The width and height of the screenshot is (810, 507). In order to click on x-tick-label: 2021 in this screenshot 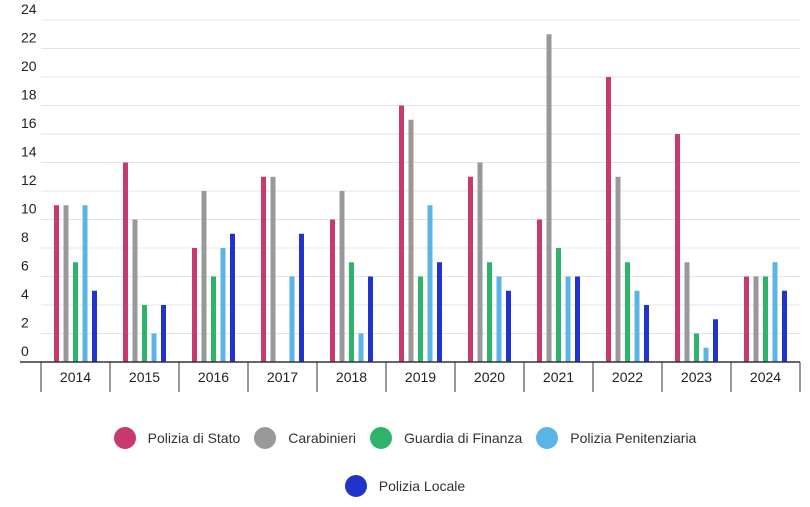, I will do `click(558, 377)`.